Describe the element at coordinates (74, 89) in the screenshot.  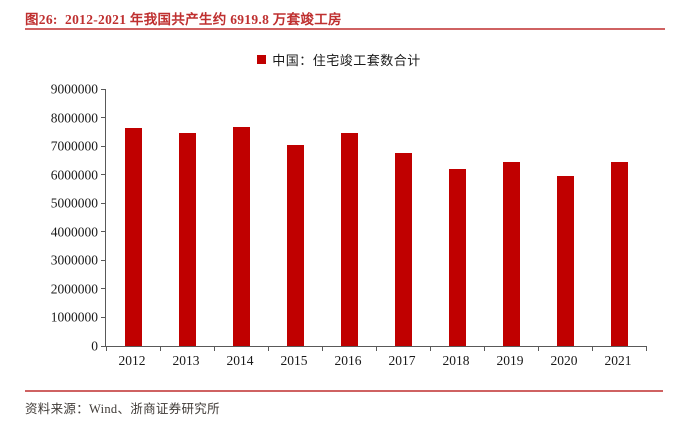
I see `y-tick-label-9000000: 9000000` at that location.